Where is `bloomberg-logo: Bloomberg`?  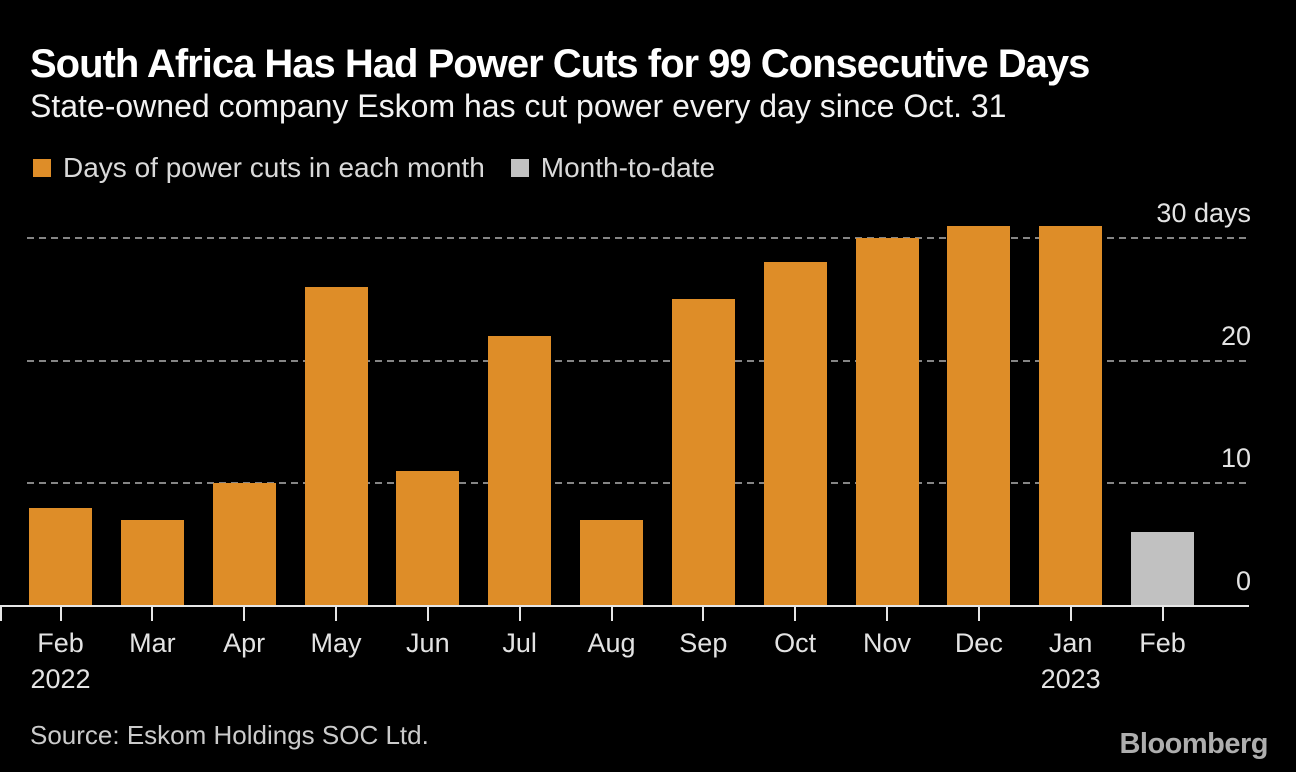 bloomberg-logo: Bloomberg is located at coordinates (1193, 744).